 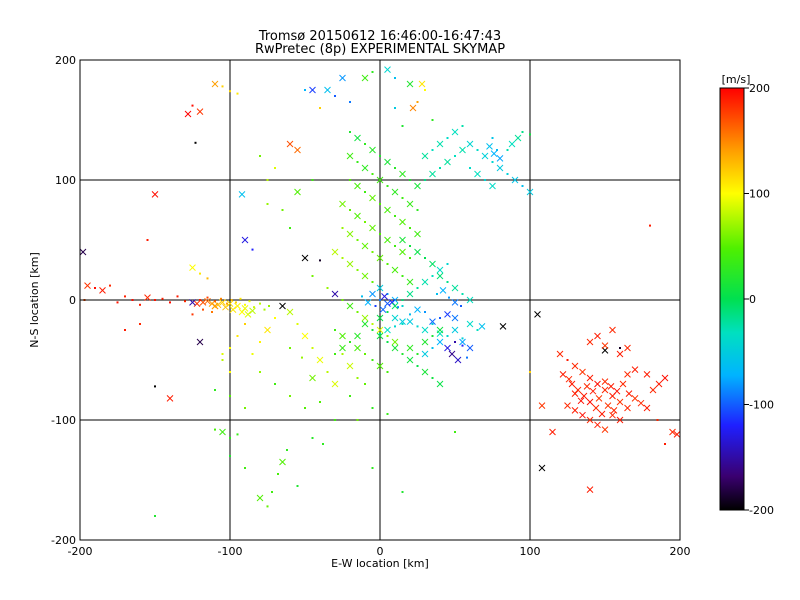 I want to click on x-tick-label: 100, so click(x=530, y=551).